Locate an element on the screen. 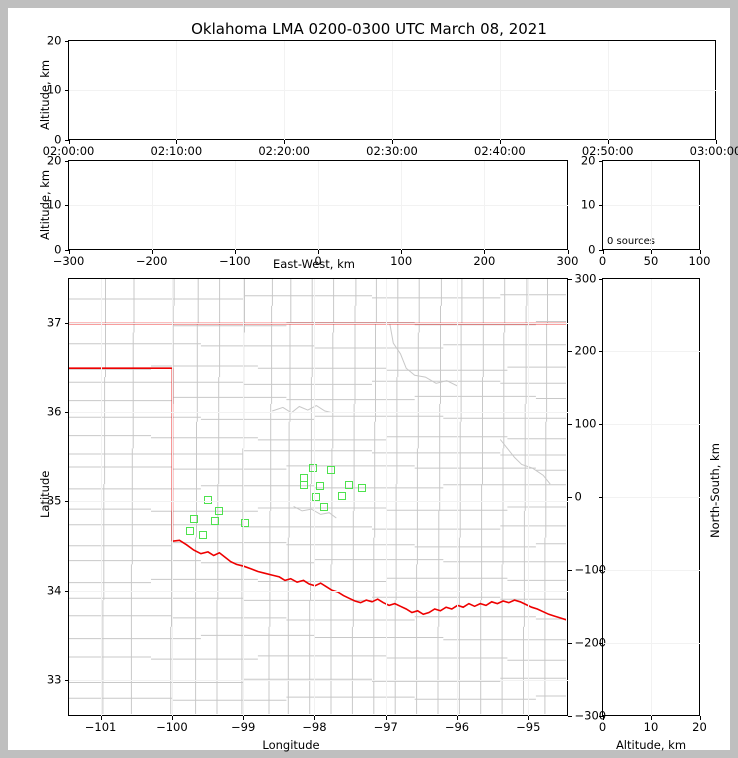 Image resolution: width=738 pixels, height=758 pixels. map-right-yticklabel: 200 is located at coordinates (585, 350).